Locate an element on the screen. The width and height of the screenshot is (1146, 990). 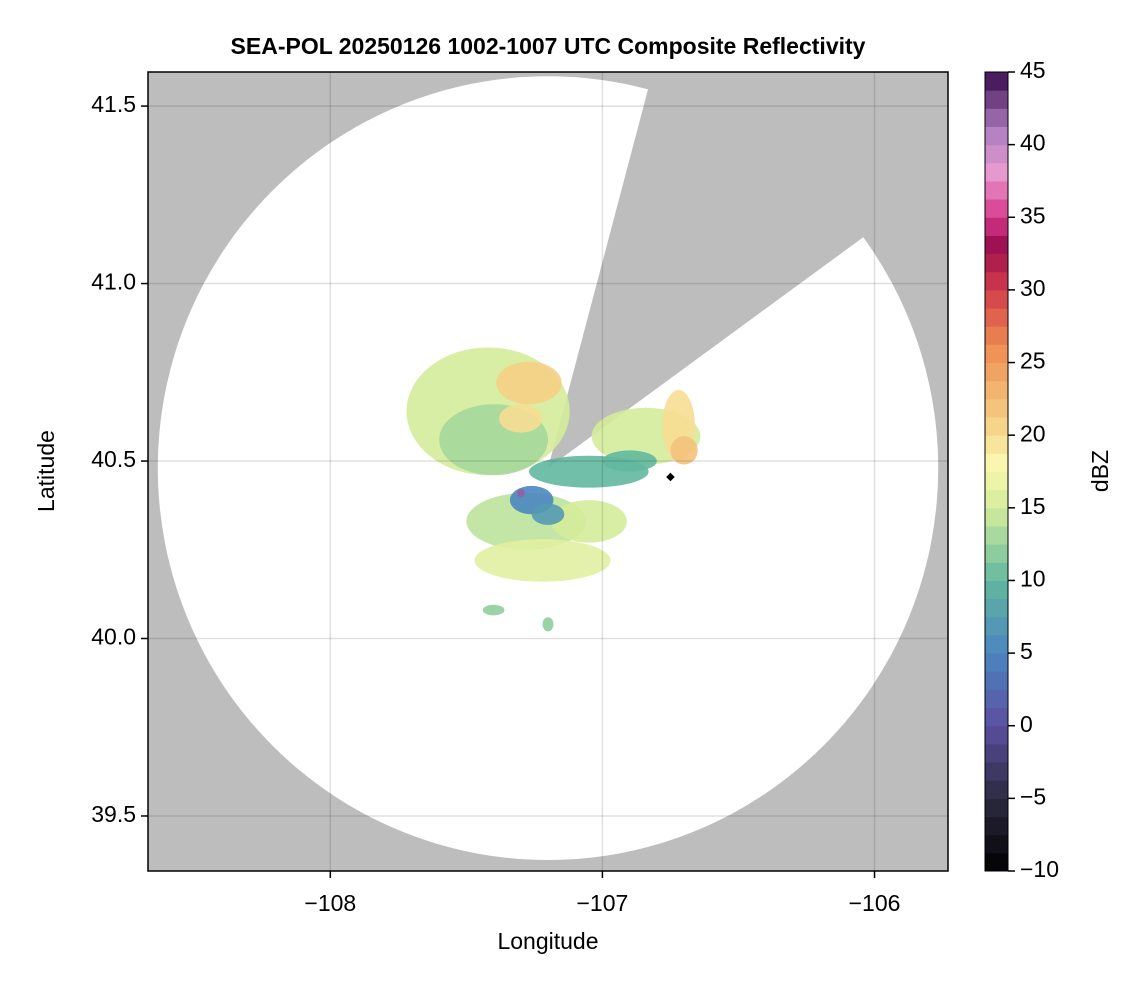
colorbar-tick-label: 40 is located at coordinates (1033, 143).